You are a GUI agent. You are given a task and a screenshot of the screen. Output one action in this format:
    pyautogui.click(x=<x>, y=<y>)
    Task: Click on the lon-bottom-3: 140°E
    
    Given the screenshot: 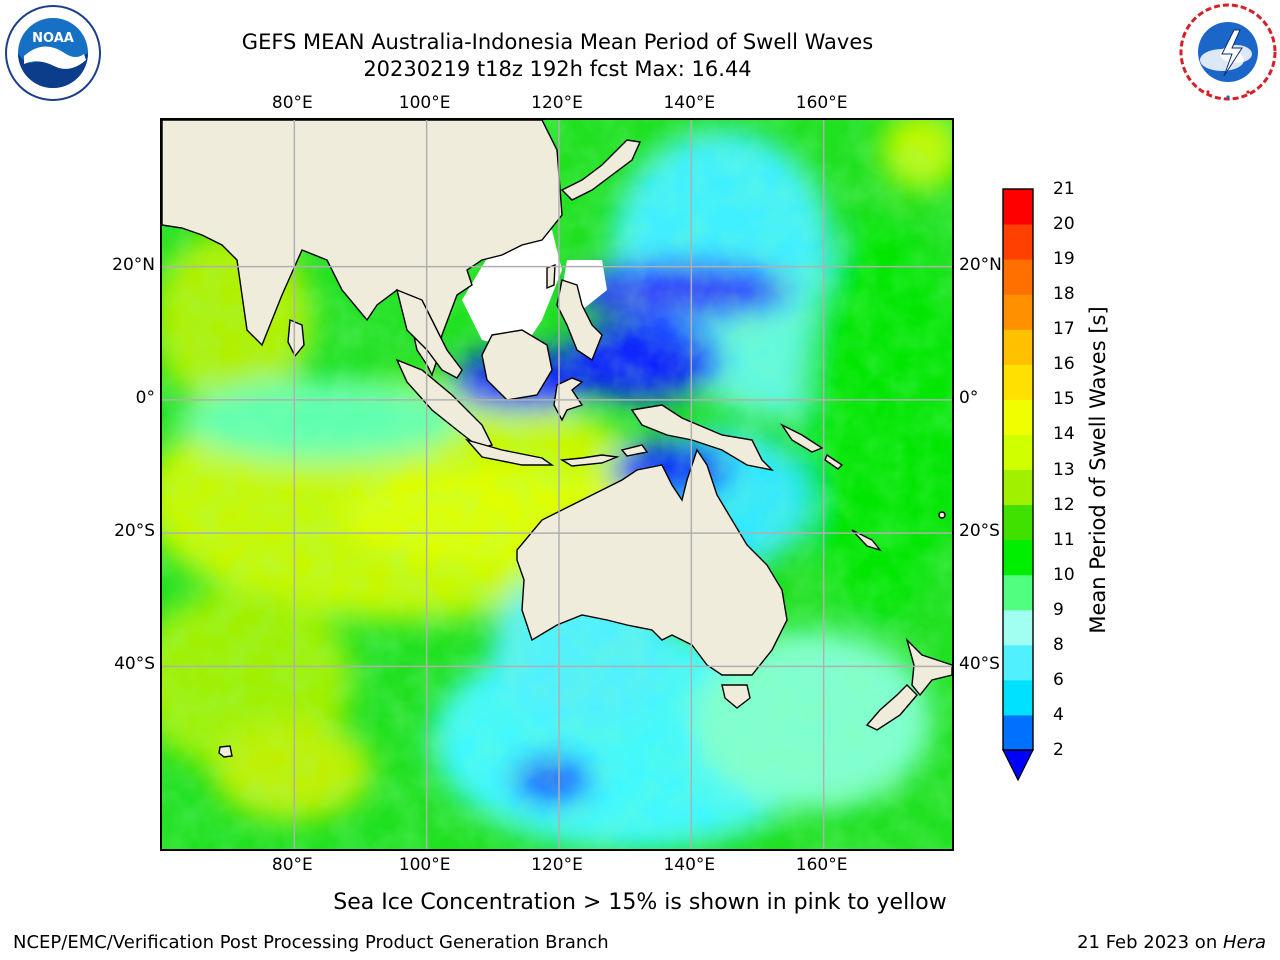 What is the action you would take?
    pyautogui.click(x=689, y=865)
    